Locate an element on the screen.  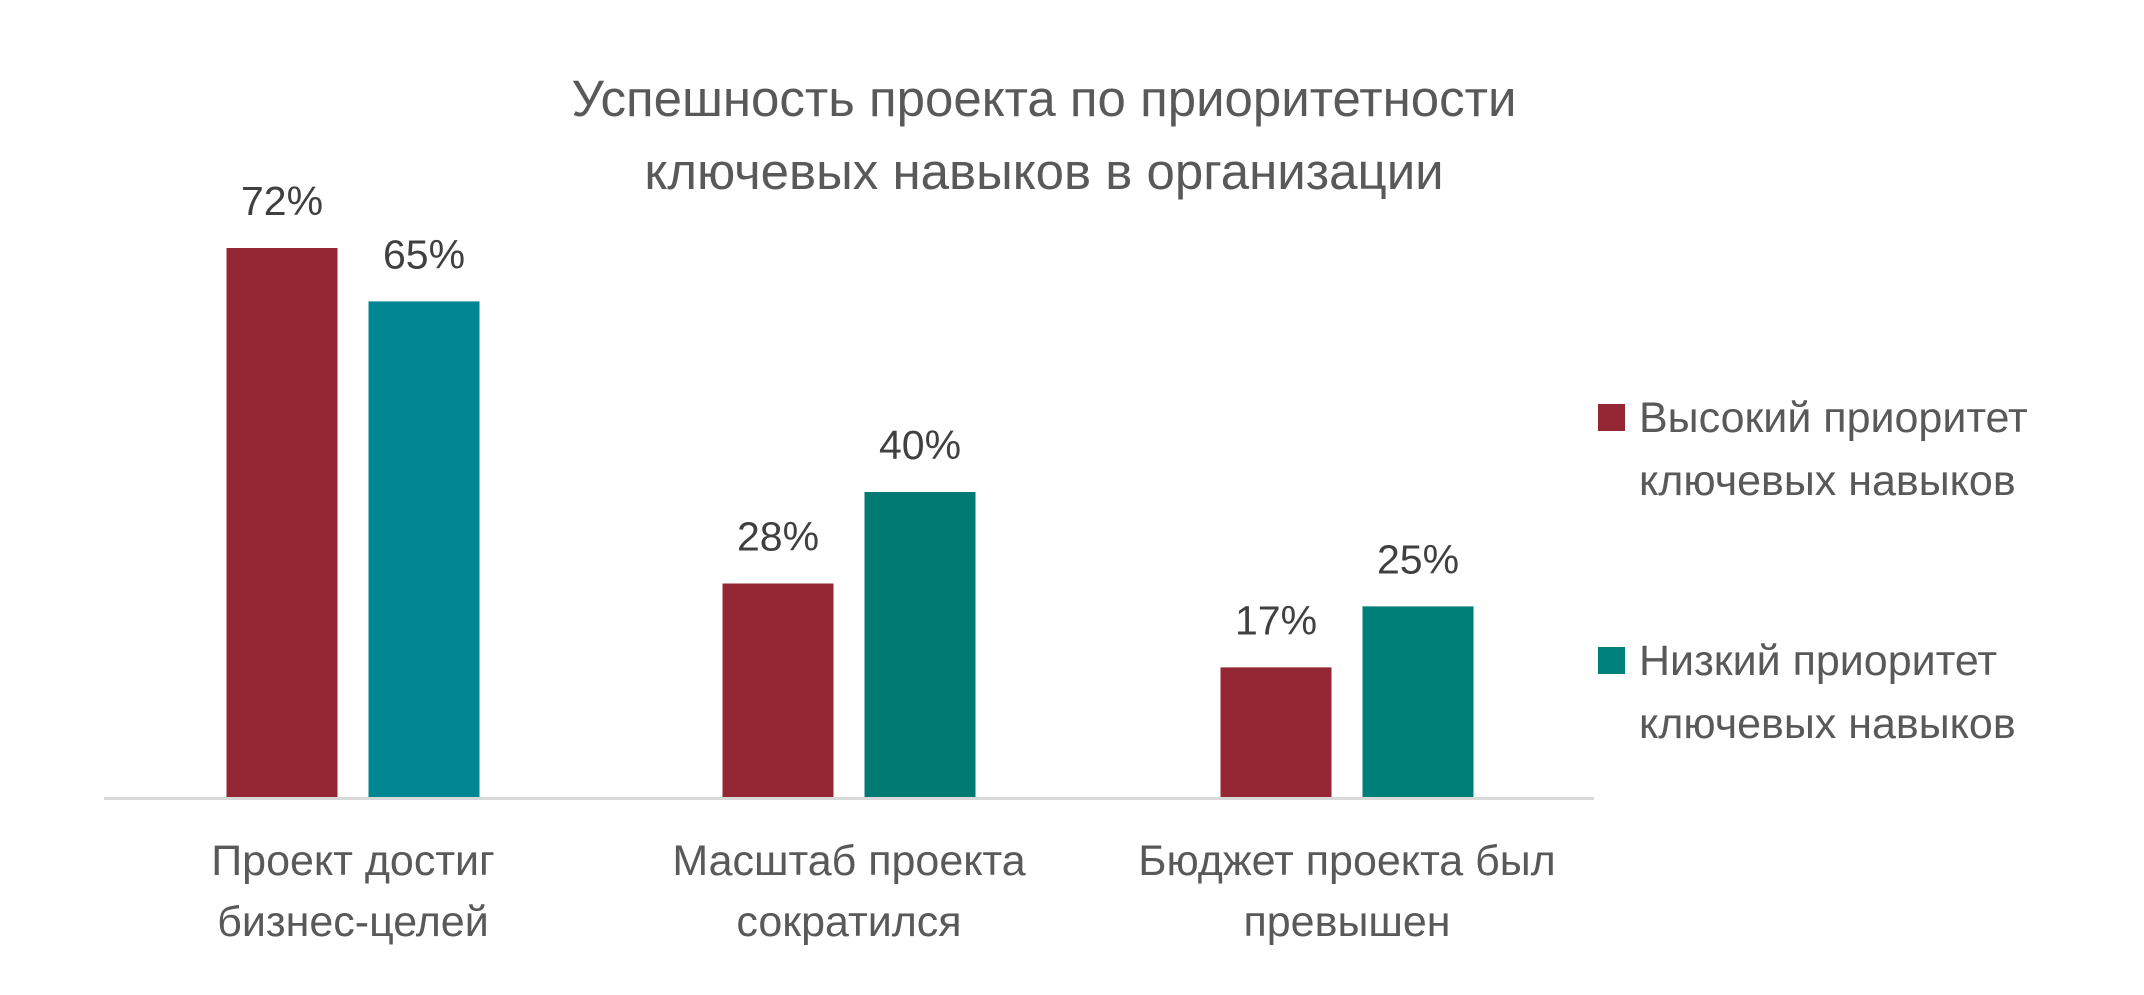
chart-title-line: Успешность проекта по приоритетности is located at coordinates (1044, 98).